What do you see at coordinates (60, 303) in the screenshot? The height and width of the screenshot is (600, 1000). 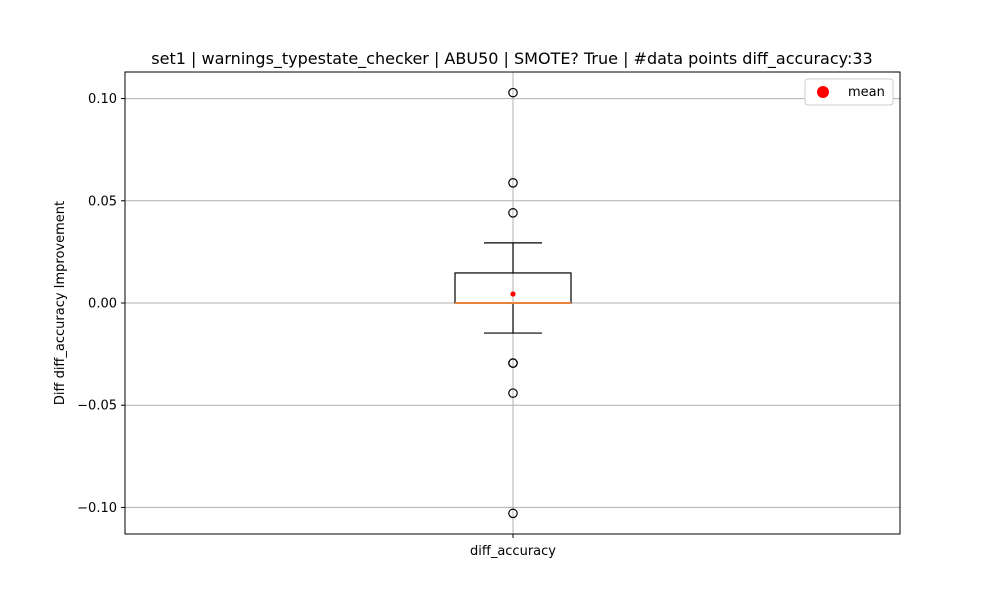 I see `y-axis-label: Diff diff_accuracy Improvement` at bounding box center [60, 303].